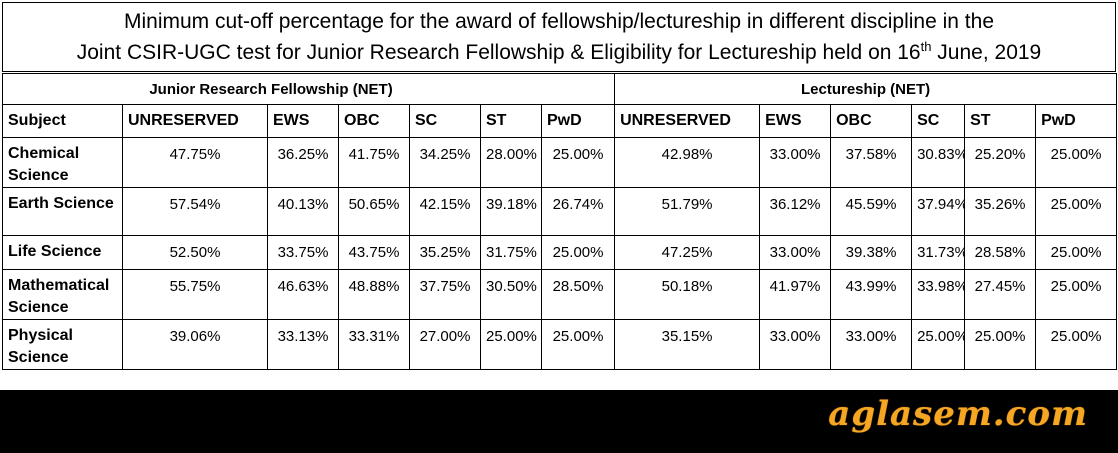  What do you see at coordinates (986, 52) in the screenshot?
I see `title-line-2-suffix: June, 2019` at bounding box center [986, 52].